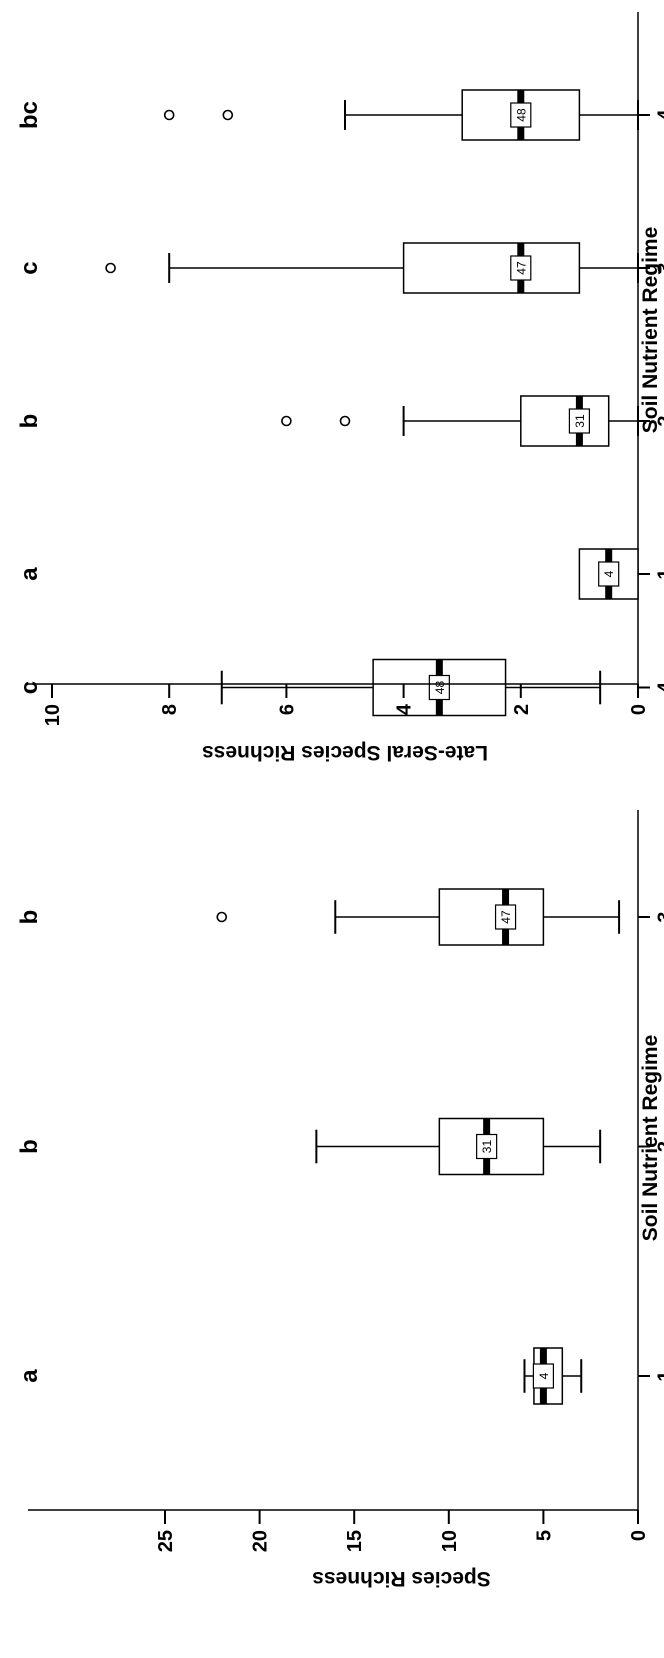 The image size is (664, 1658). I want to click on y-tick-label: 6, so click(287, 709).